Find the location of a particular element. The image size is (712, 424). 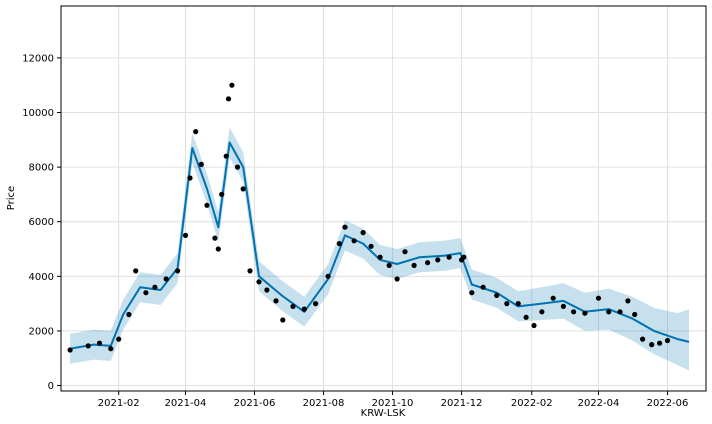

y-axis-ticks: 0 2000 4000 6000 8000 10000 12000 is located at coordinates (41, 222).